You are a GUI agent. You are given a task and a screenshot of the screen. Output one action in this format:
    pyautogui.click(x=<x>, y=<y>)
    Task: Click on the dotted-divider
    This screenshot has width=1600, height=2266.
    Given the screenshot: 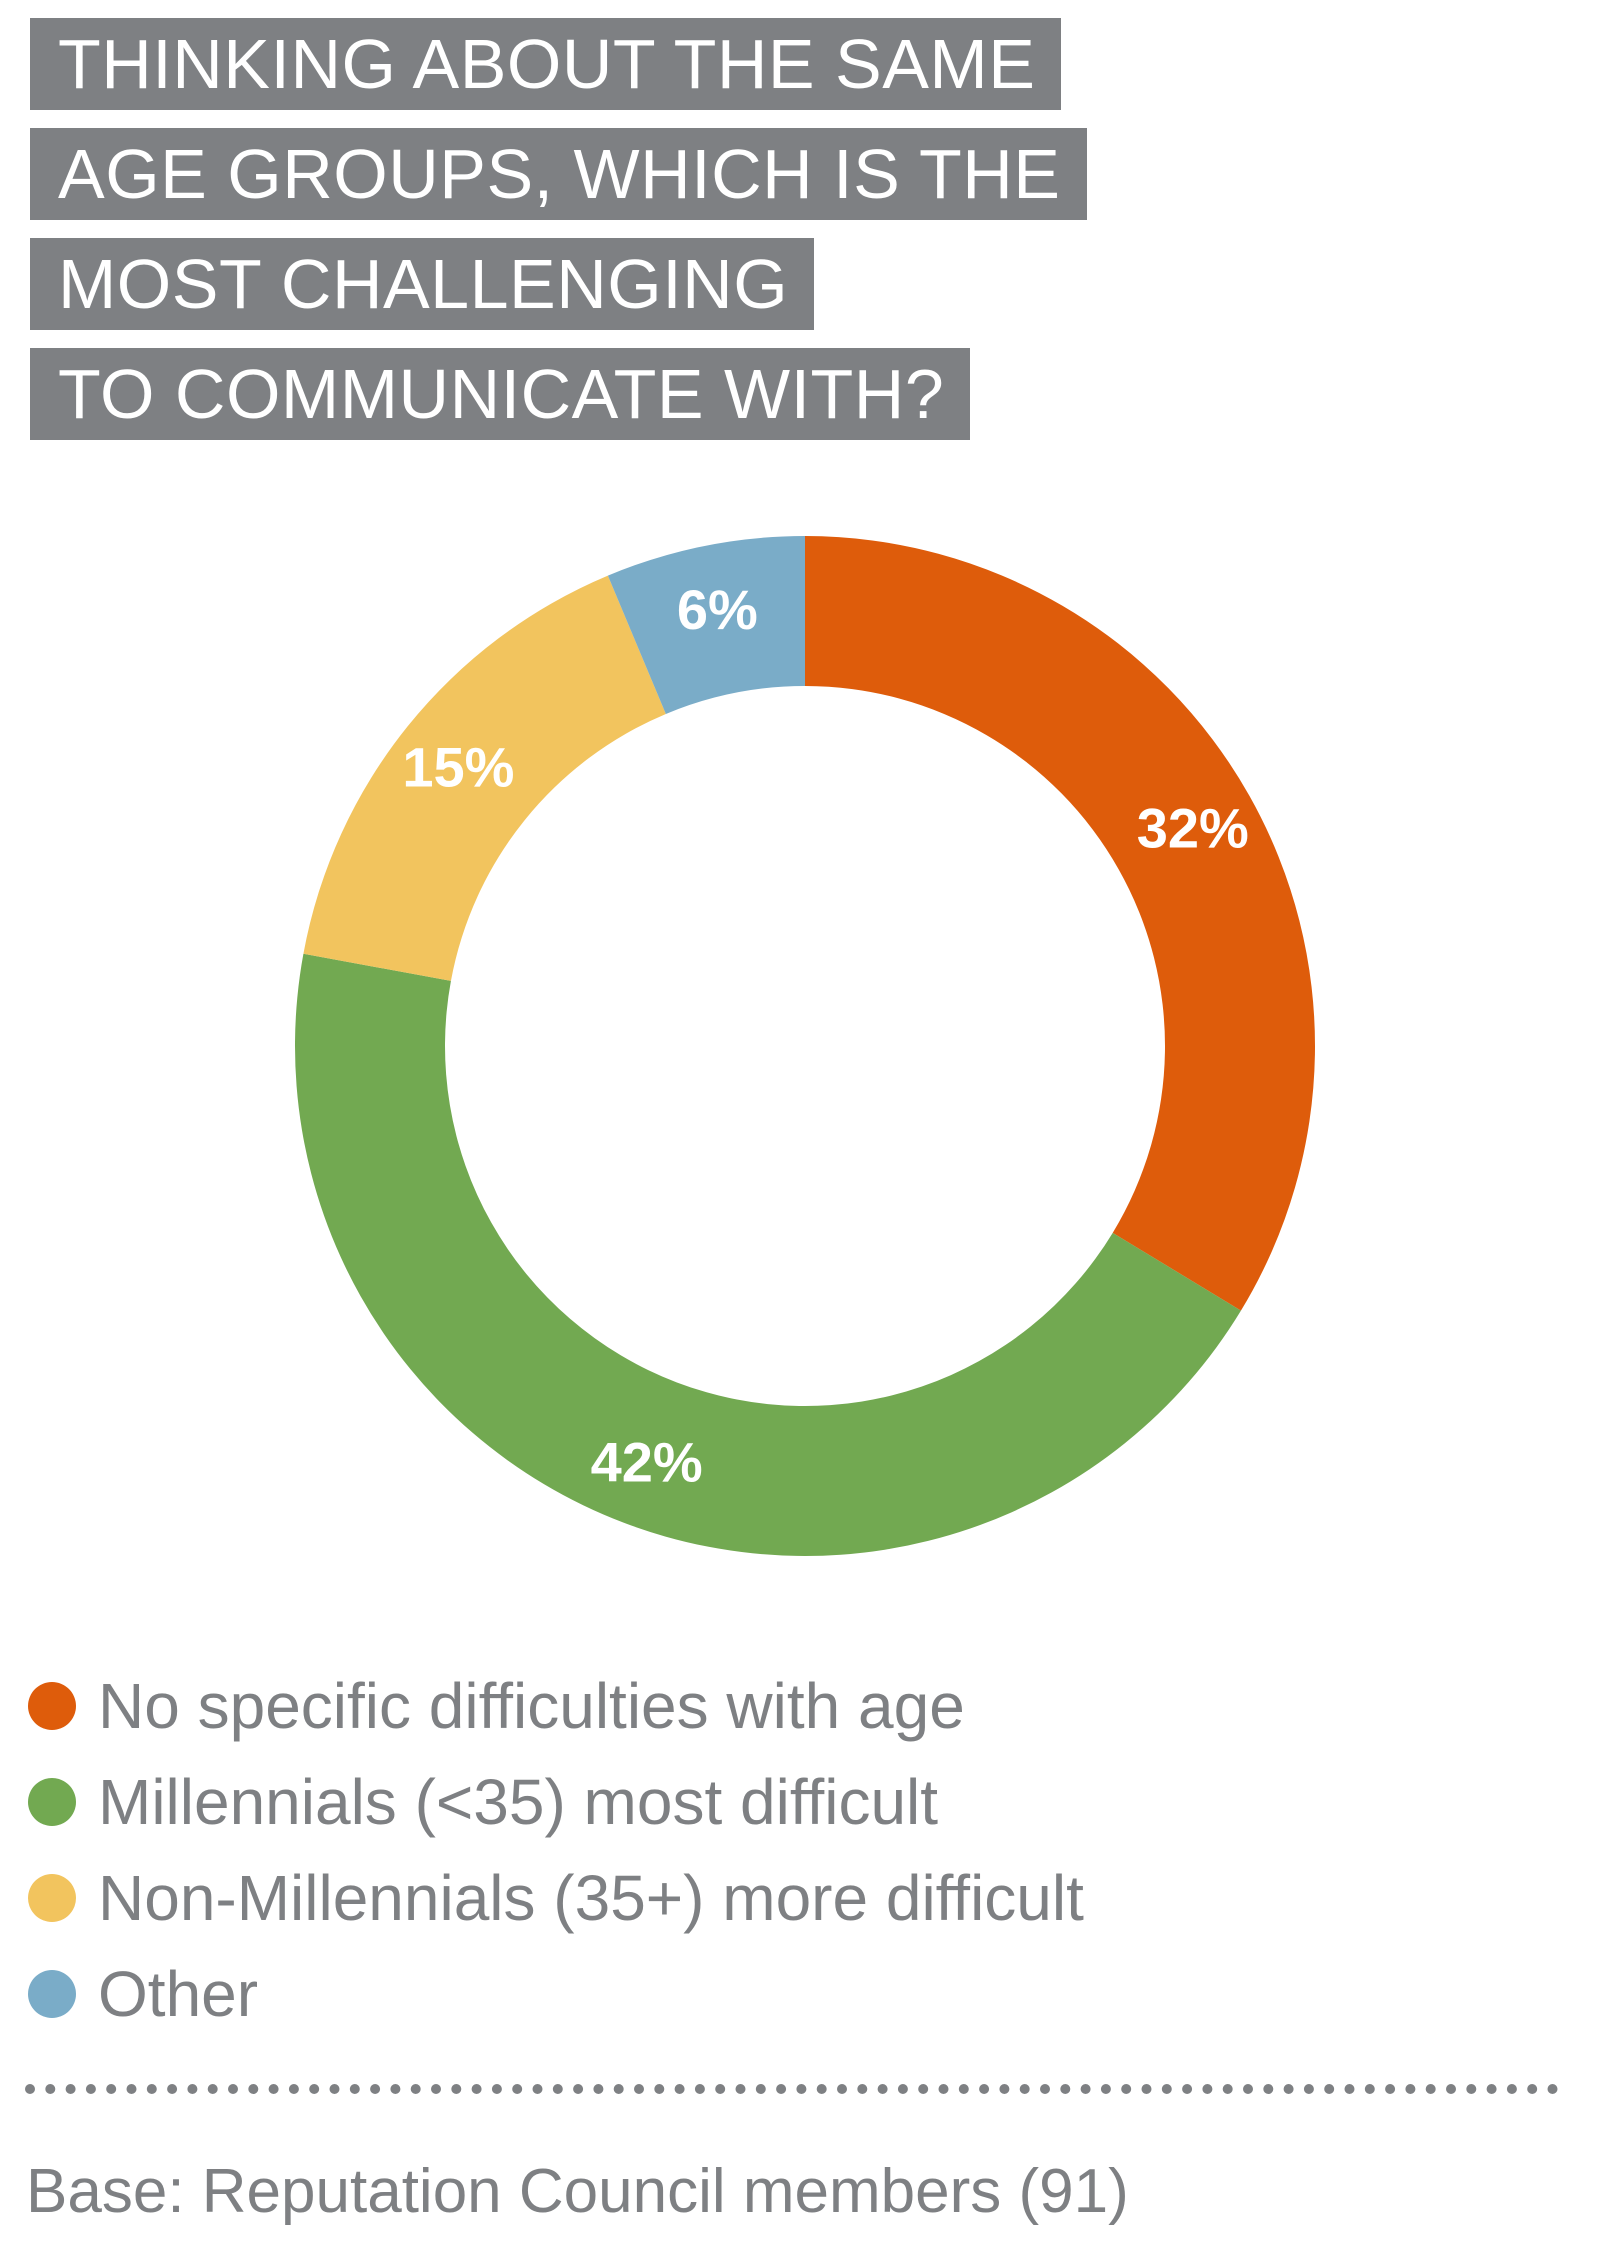 What is the action you would take?
    pyautogui.click(x=791, y=2089)
    